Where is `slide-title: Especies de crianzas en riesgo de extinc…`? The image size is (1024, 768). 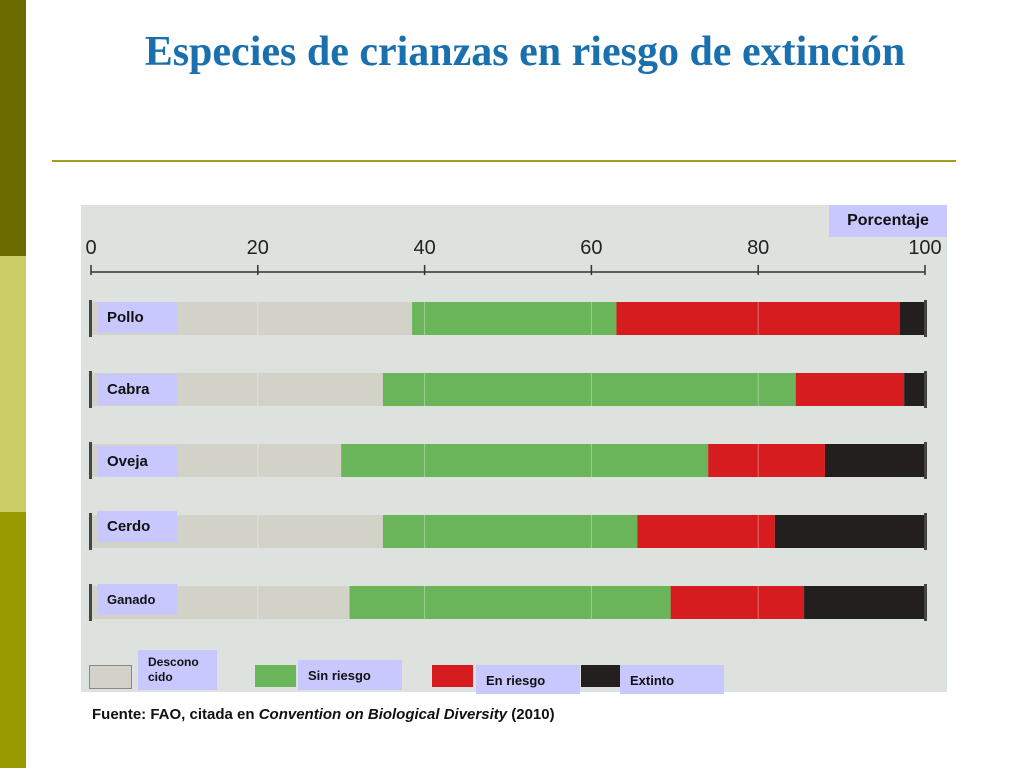 slide-title: Especies de crianzas en riesgo de extinc… is located at coordinates (525, 52).